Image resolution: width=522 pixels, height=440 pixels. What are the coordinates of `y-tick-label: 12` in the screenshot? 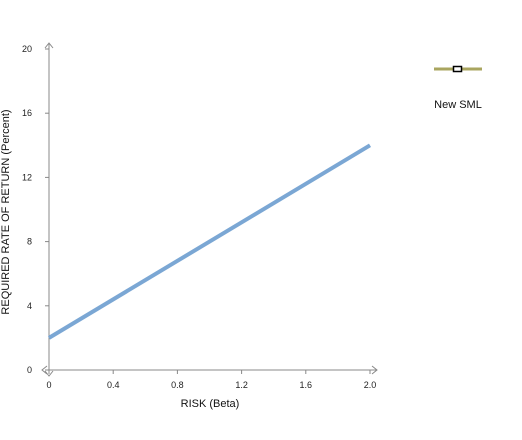 It's located at (27, 177).